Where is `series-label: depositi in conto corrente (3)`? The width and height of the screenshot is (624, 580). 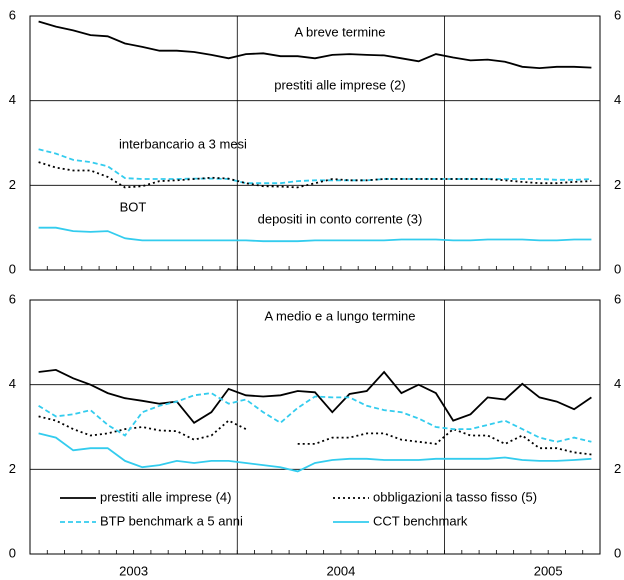 series-label: depositi in conto corrente (3) is located at coordinates (340, 218).